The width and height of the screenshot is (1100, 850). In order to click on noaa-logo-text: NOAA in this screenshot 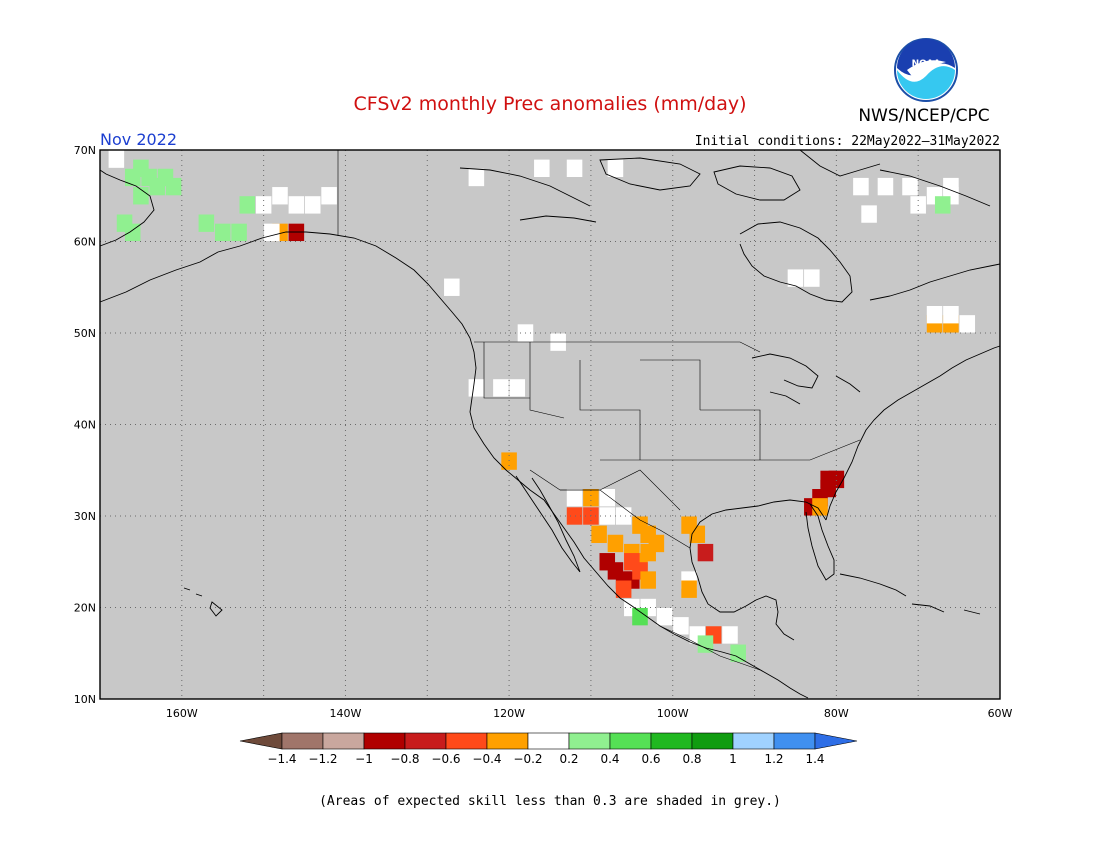, I will do `click(926, 64)`.